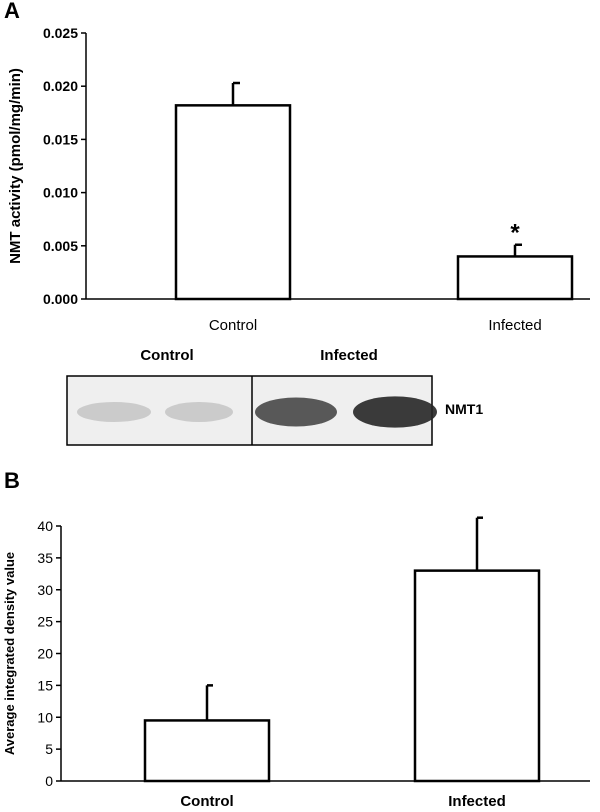 Image resolution: width=600 pixels, height=812 pixels. I want to click on y-tick-label: 0.020, so click(60, 86).